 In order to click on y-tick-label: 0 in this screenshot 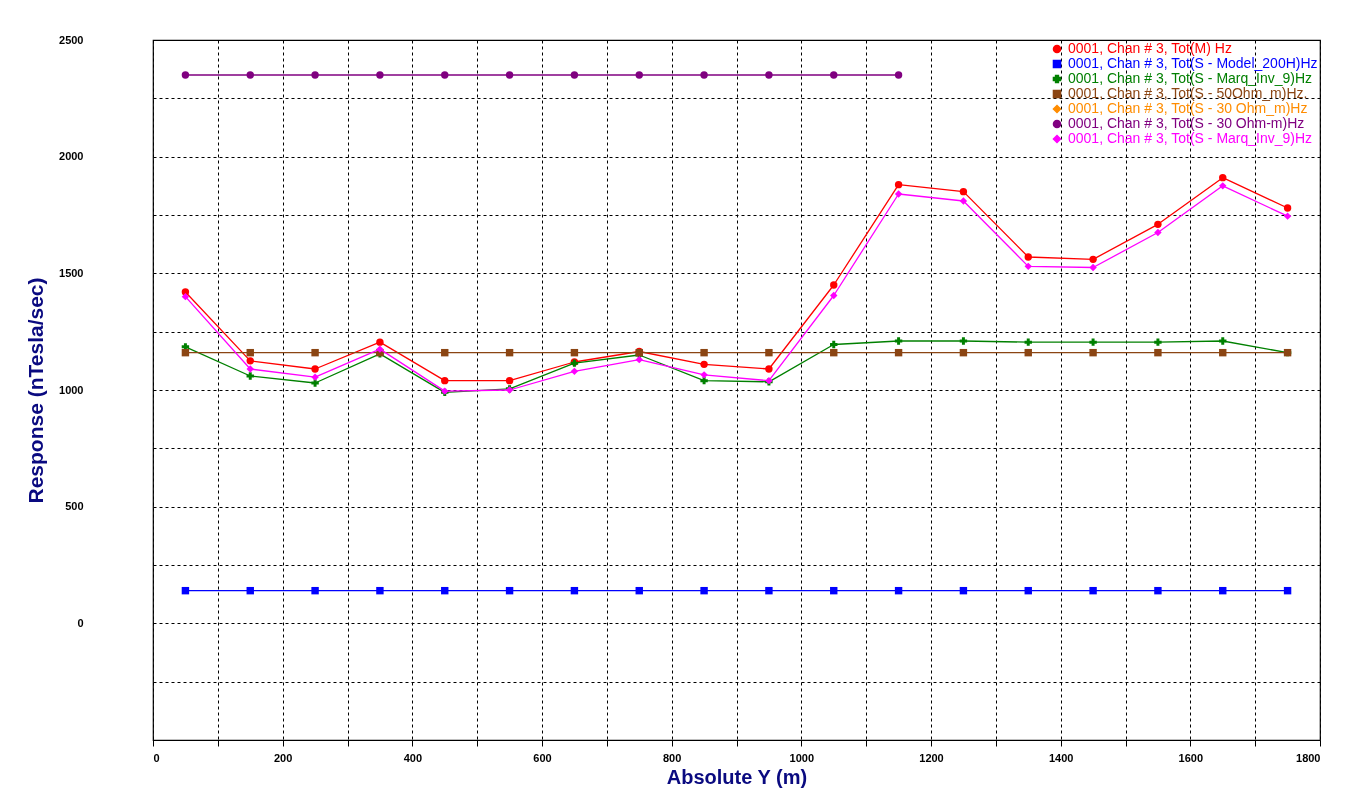, I will do `click(80, 622)`.